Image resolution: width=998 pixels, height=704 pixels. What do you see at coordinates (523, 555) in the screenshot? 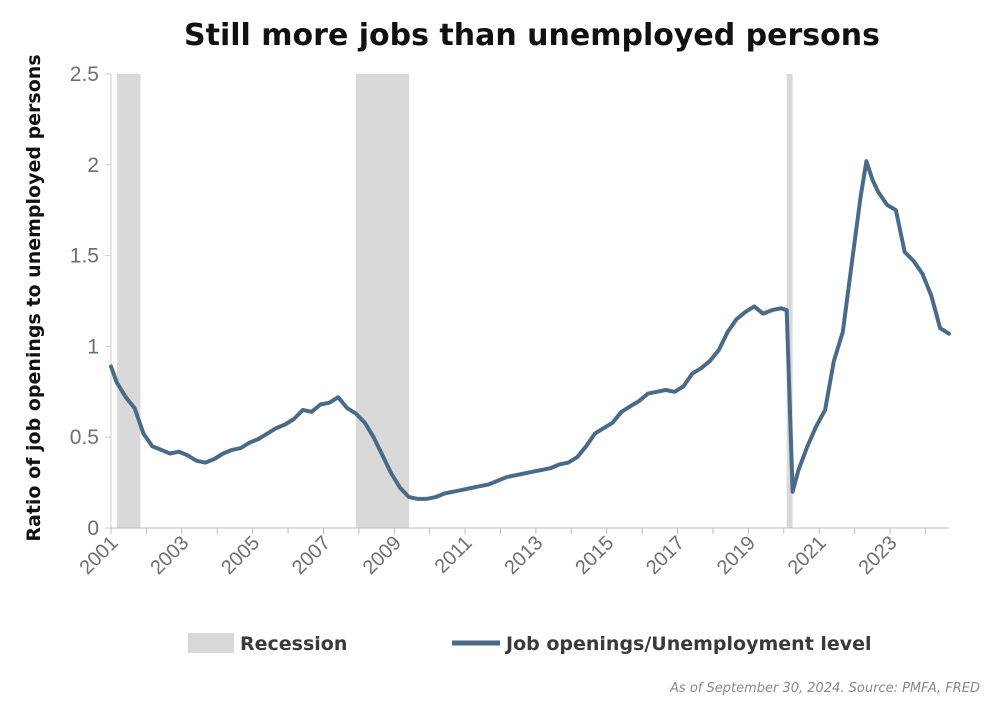
I see `x-tick-label: 2013` at bounding box center [523, 555].